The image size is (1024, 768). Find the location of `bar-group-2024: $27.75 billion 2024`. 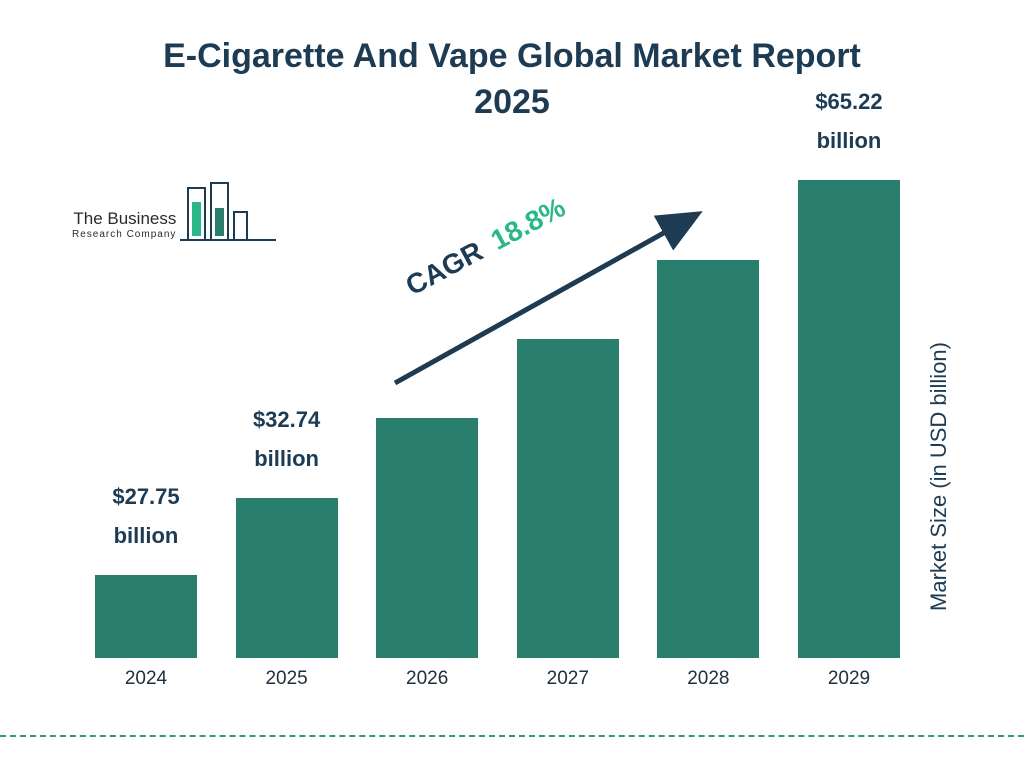

bar-group-2024: $27.75 billion 2024 is located at coordinates (146, 584).